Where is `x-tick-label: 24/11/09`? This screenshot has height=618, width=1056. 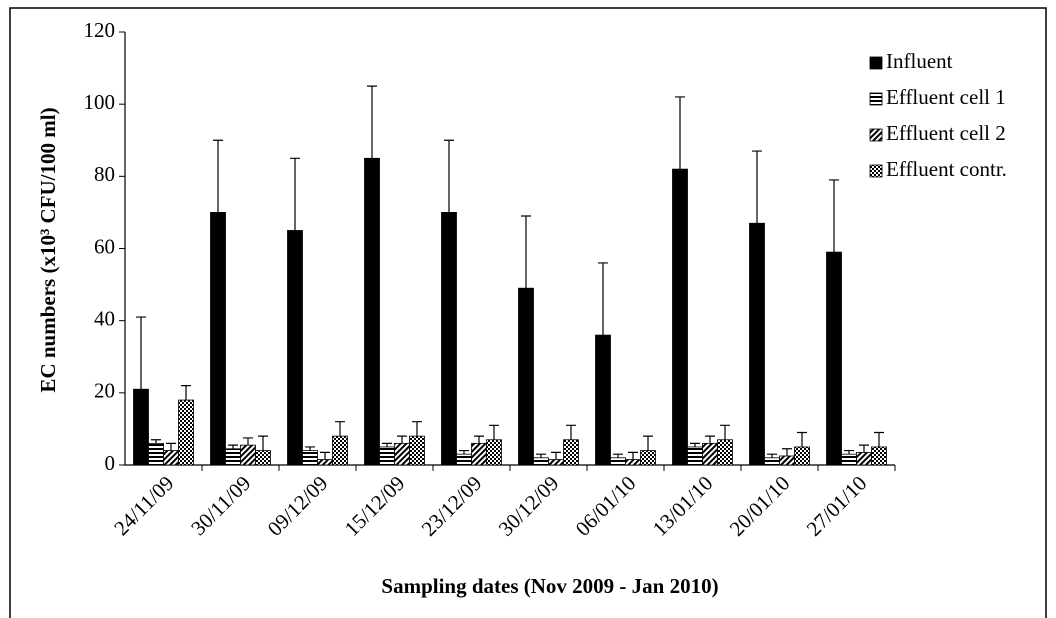
x-tick-label: 24/11/09 is located at coordinates (143, 505).